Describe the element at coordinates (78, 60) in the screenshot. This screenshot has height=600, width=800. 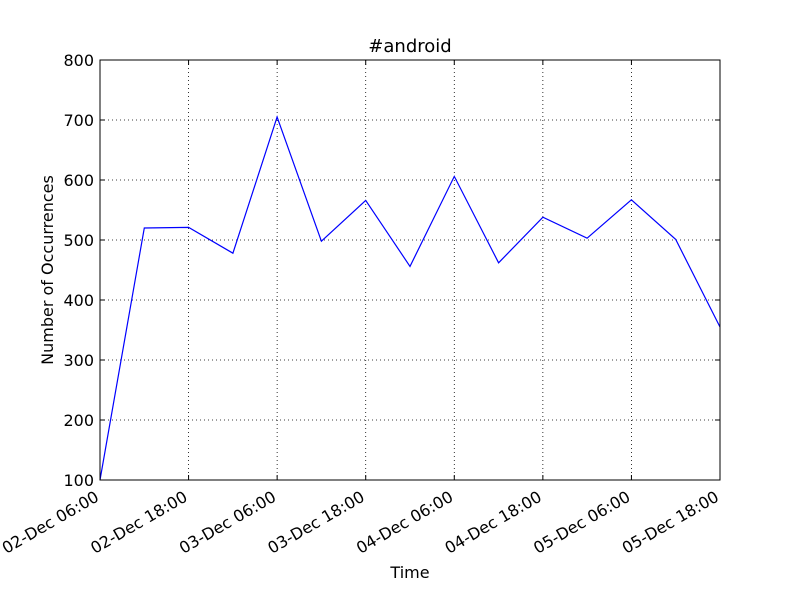
I see `y-tick-label: 800` at that location.